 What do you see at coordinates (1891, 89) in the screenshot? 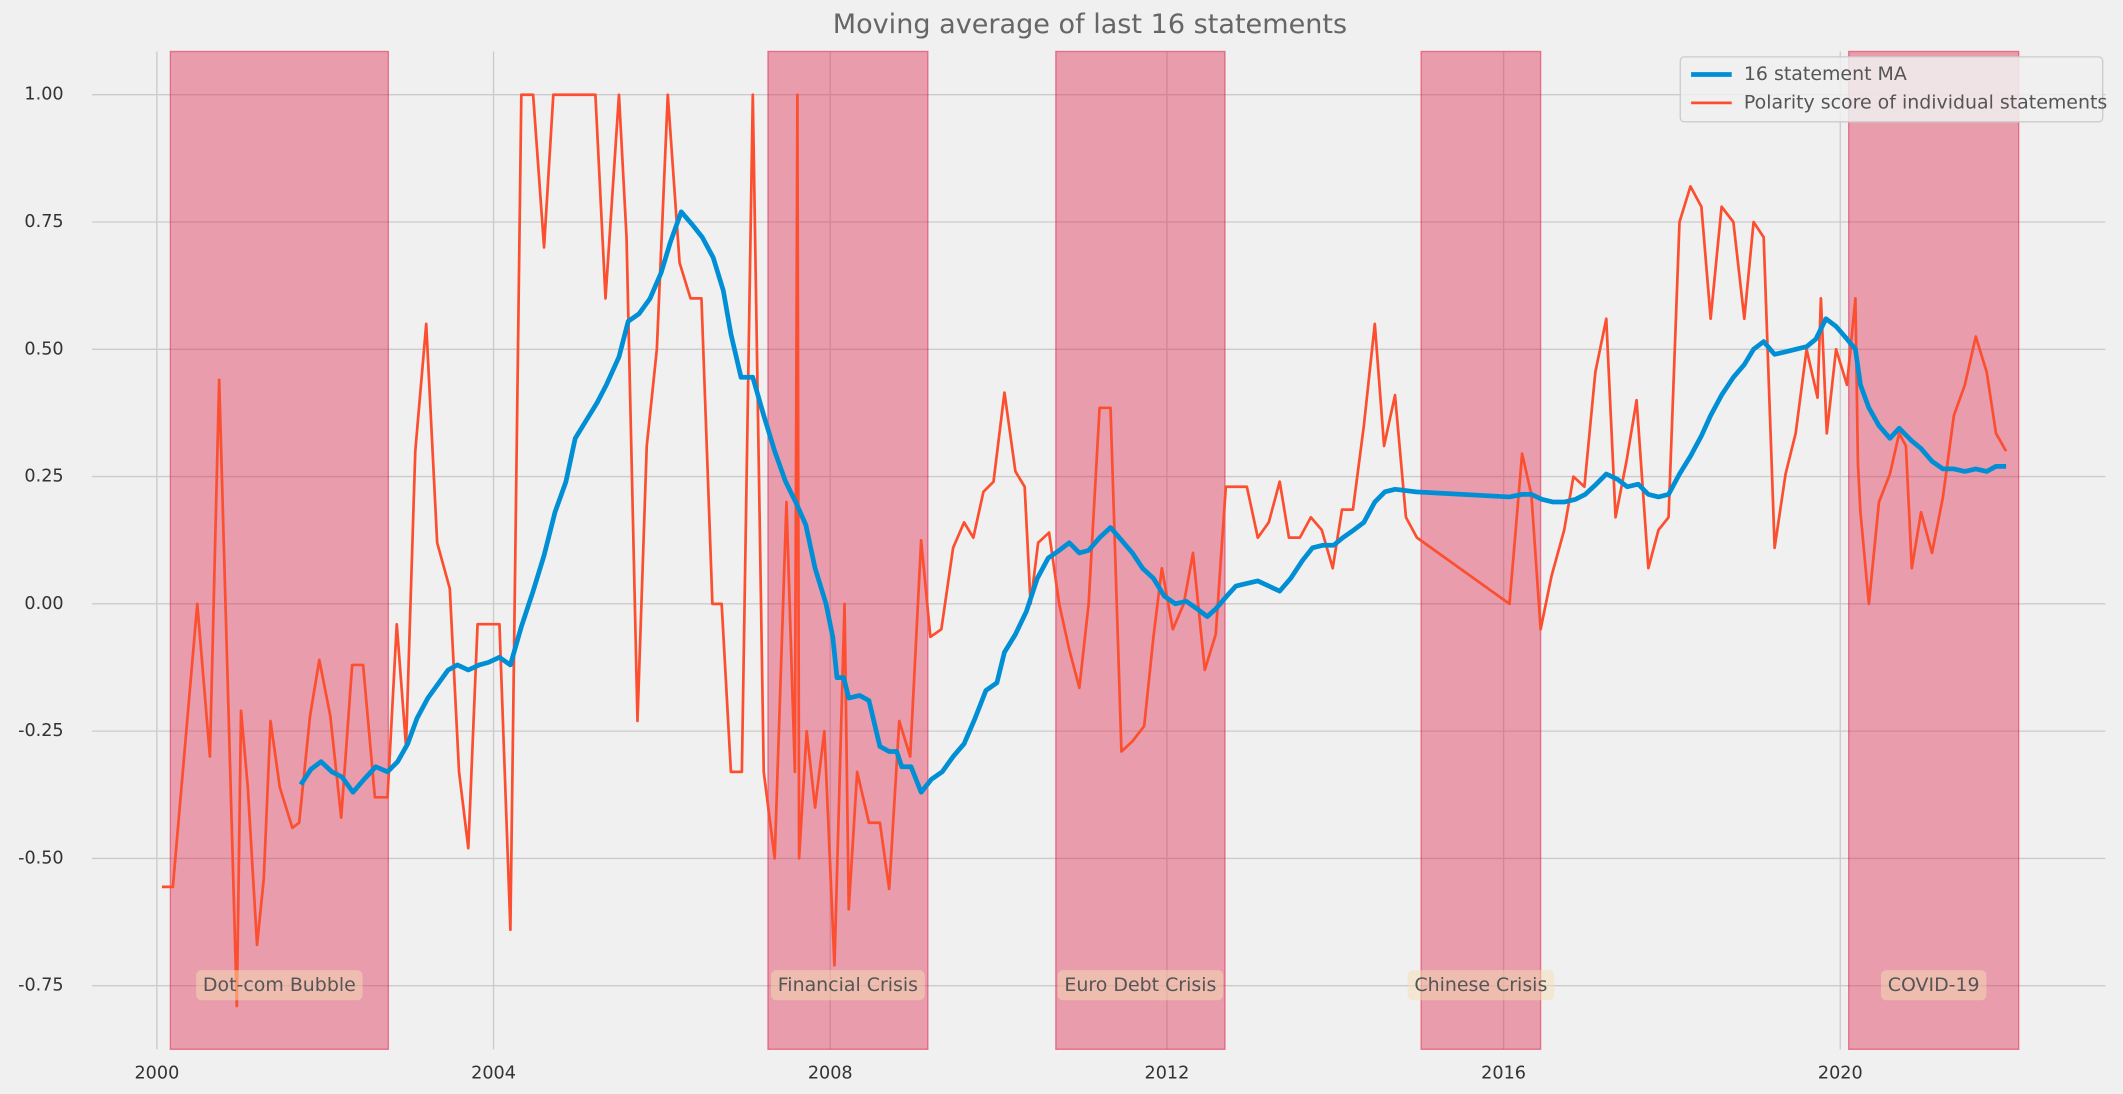
I see `legend-box` at bounding box center [1891, 89].